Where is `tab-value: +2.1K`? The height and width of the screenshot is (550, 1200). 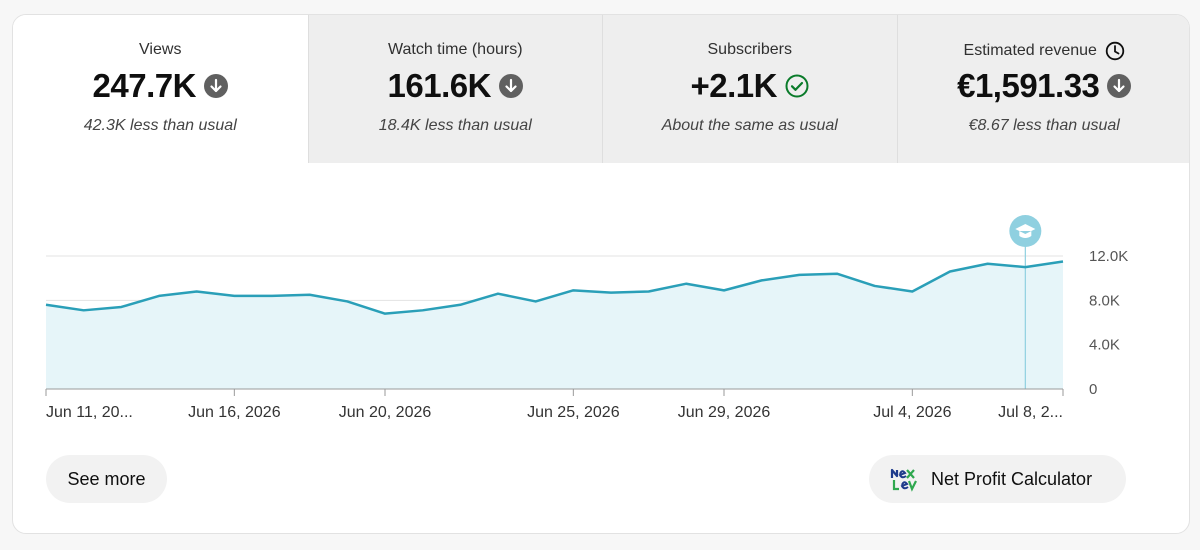 tab-value: +2.1K is located at coordinates (734, 85).